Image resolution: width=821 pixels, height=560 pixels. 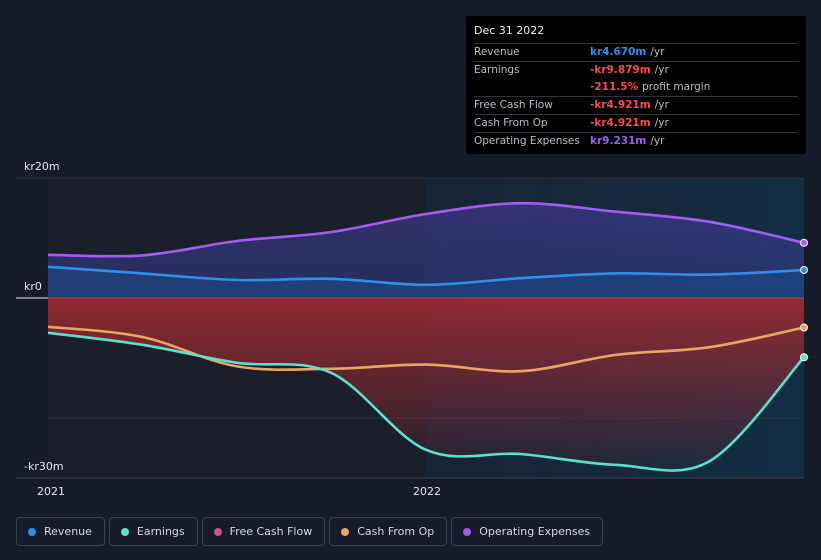 What do you see at coordinates (804, 242) in the screenshot?
I see `operating-expenses-endpoint` at bounding box center [804, 242].